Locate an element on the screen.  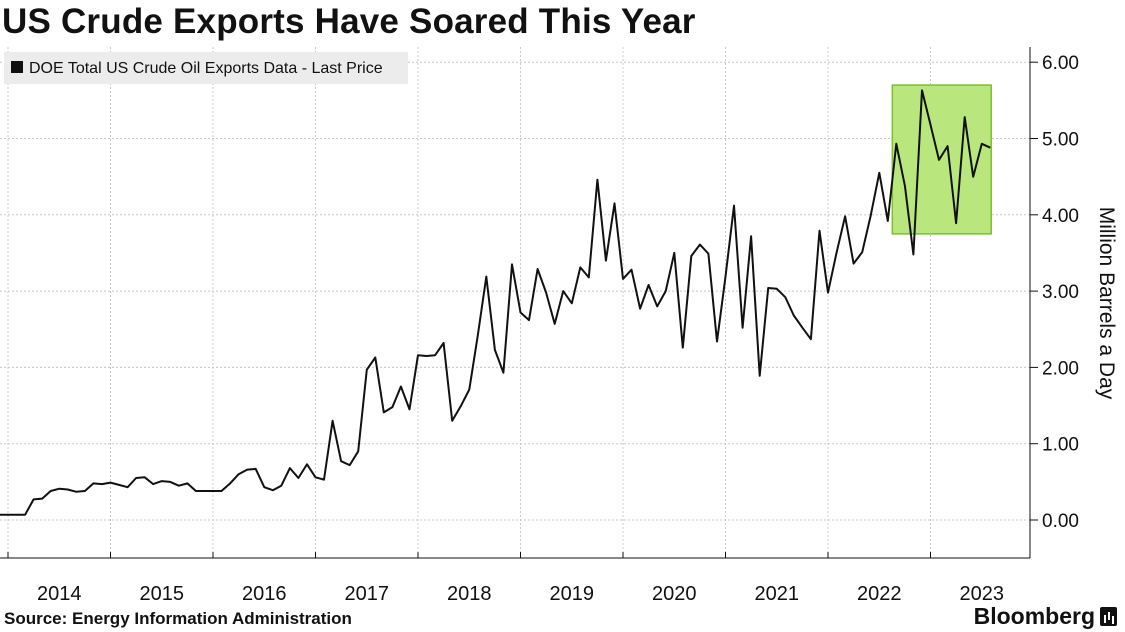
x-tick-label: 2016 is located at coordinates (264, 594).